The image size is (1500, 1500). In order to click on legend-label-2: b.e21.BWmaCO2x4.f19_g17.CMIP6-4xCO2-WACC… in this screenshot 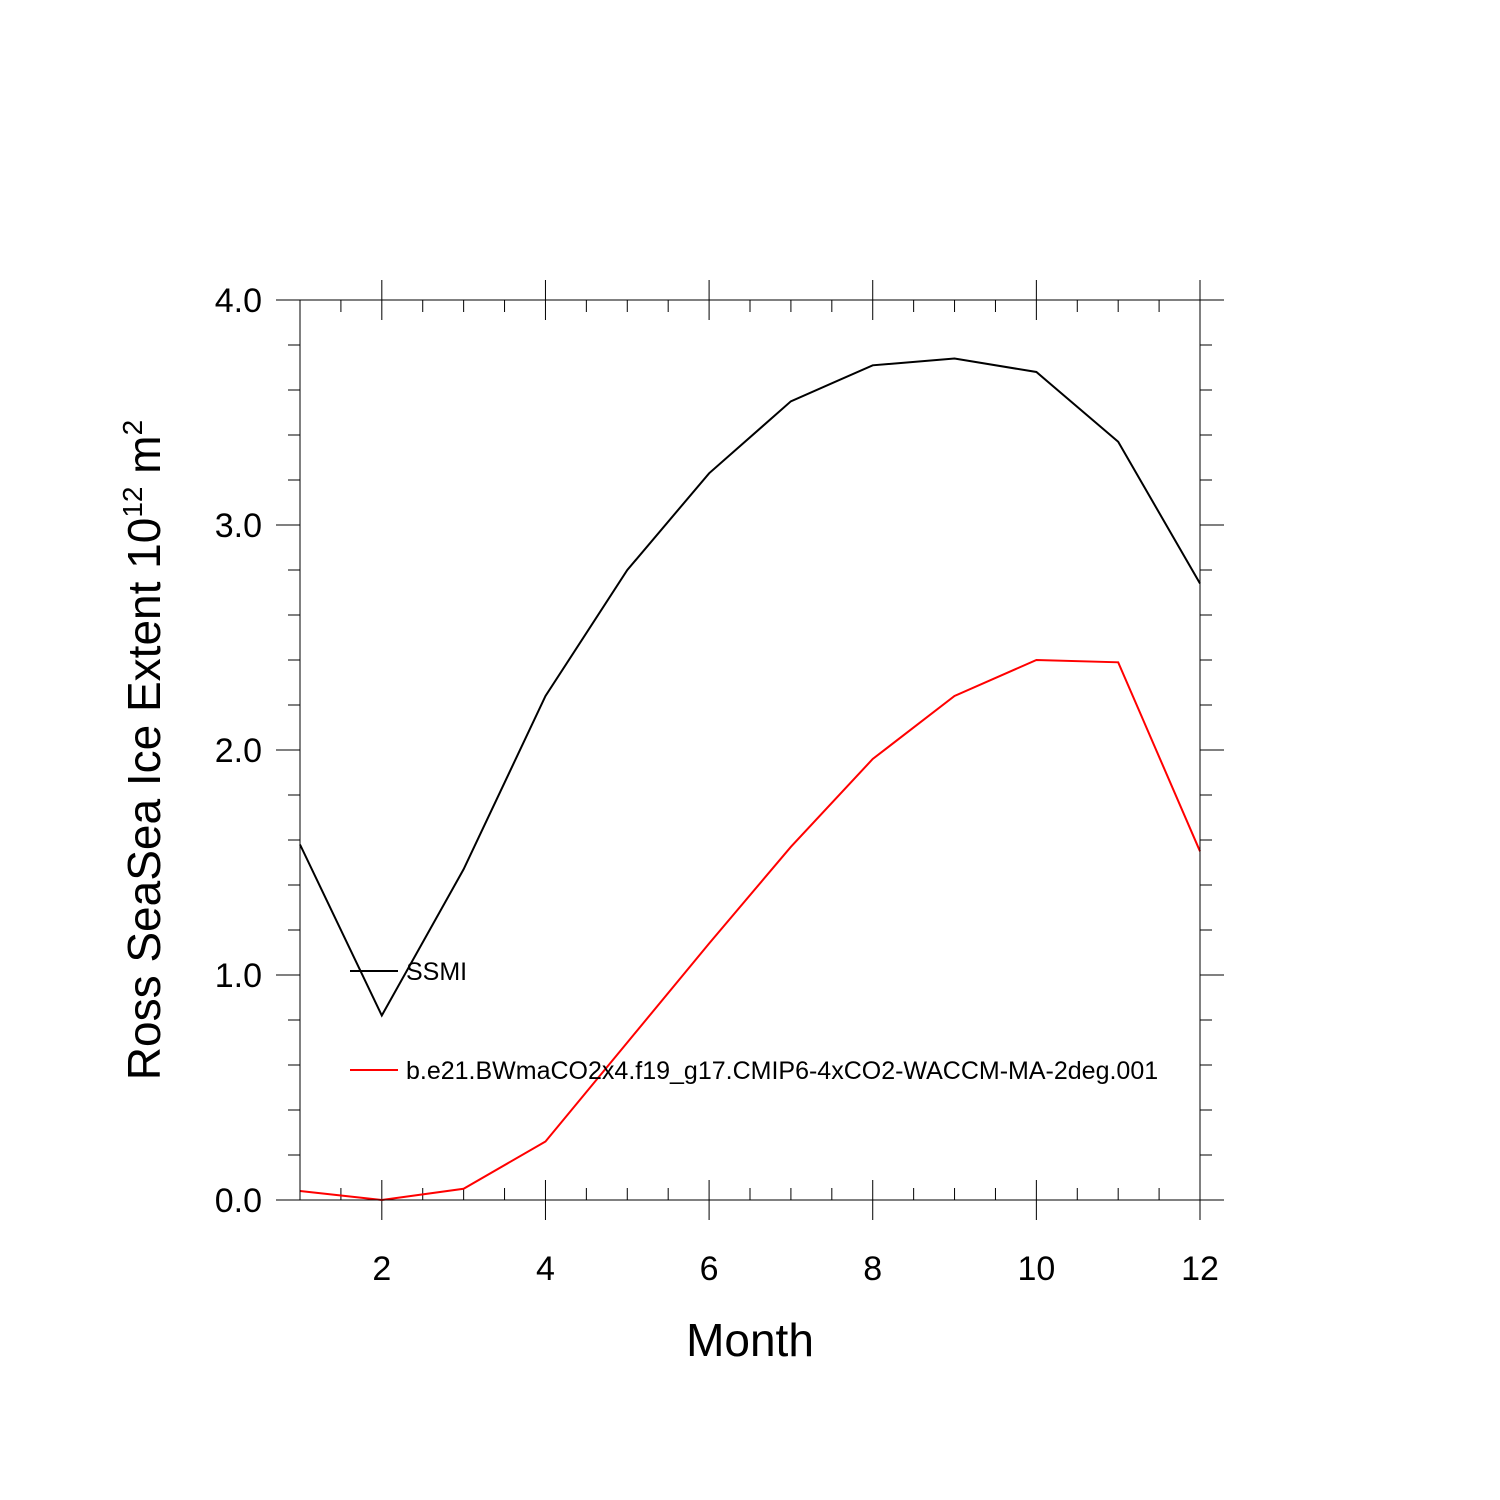, I will do `click(782, 1071)`.